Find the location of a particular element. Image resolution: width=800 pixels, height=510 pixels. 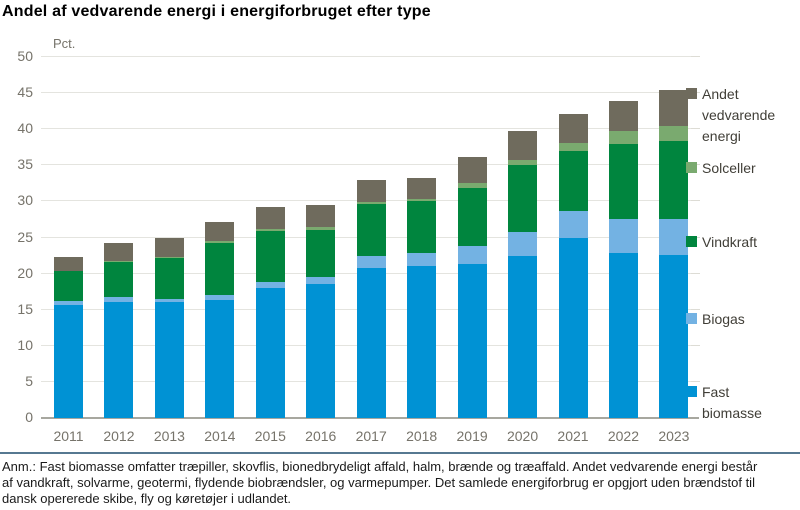

legend-item-fast-biomasse: Fast biomasse is located at coordinates (737, 403).